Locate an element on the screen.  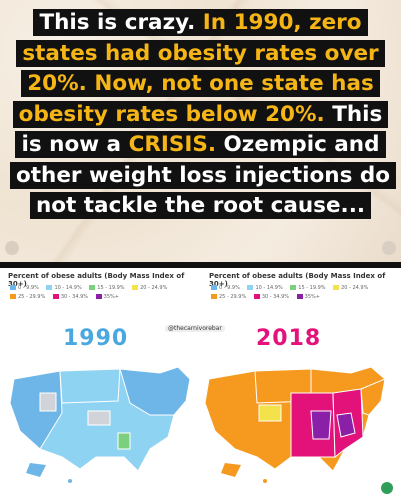
caption-part-highlight: CRISIS. is located at coordinates (172, 144).